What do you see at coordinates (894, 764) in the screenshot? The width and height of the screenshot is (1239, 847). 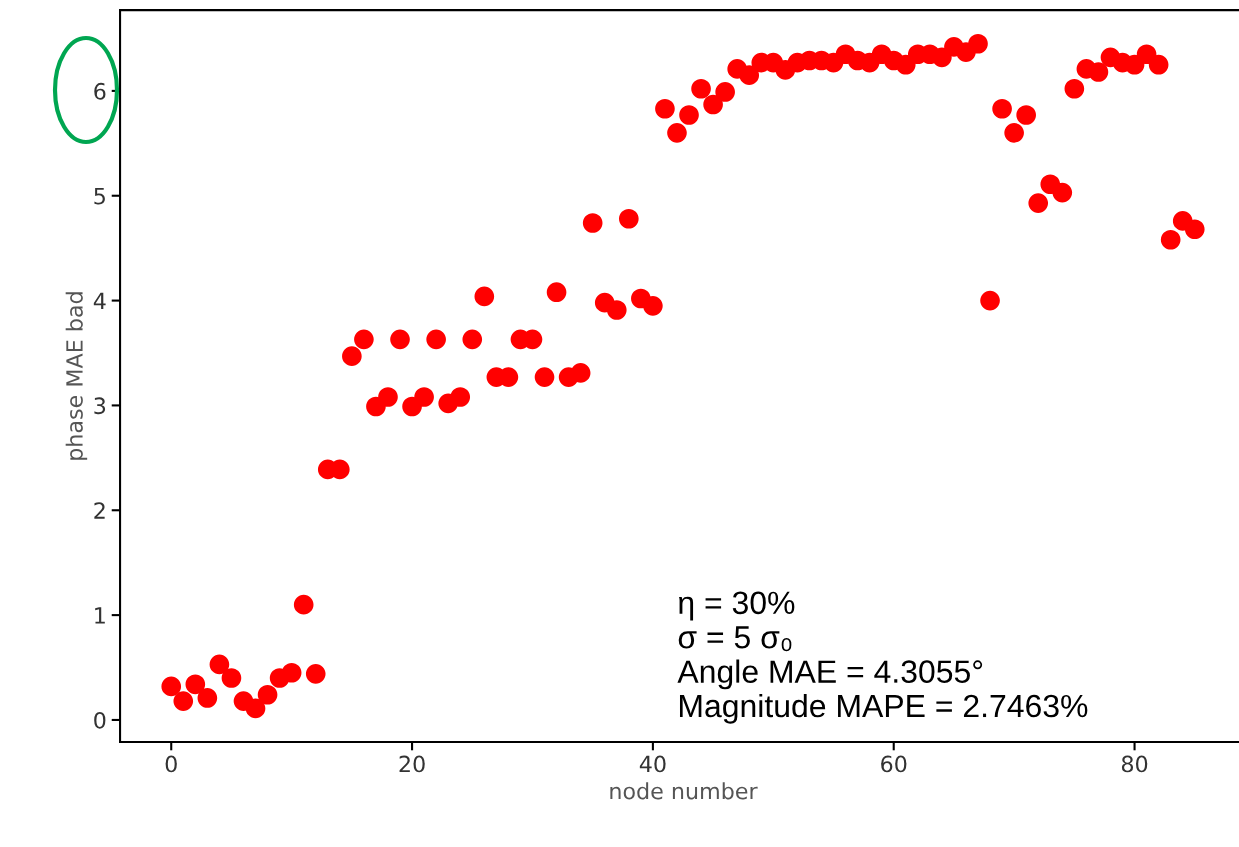 I see `x-tick-label: 60` at bounding box center [894, 764].